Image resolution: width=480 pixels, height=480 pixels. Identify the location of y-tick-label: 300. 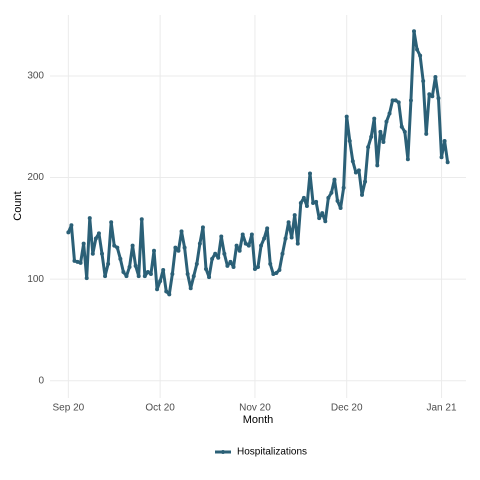
(35, 76).